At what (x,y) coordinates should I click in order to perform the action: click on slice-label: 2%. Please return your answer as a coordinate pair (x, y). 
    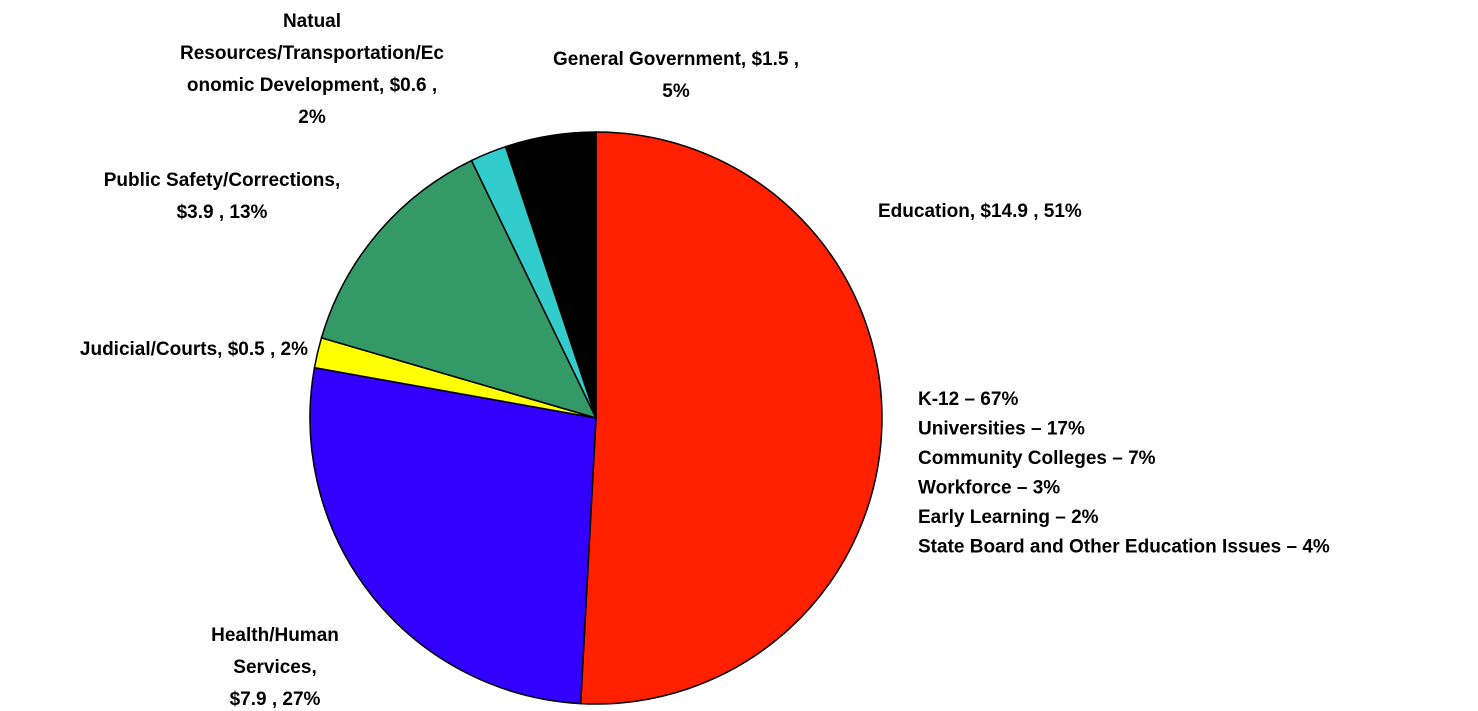
    Looking at the image, I should click on (312, 117).